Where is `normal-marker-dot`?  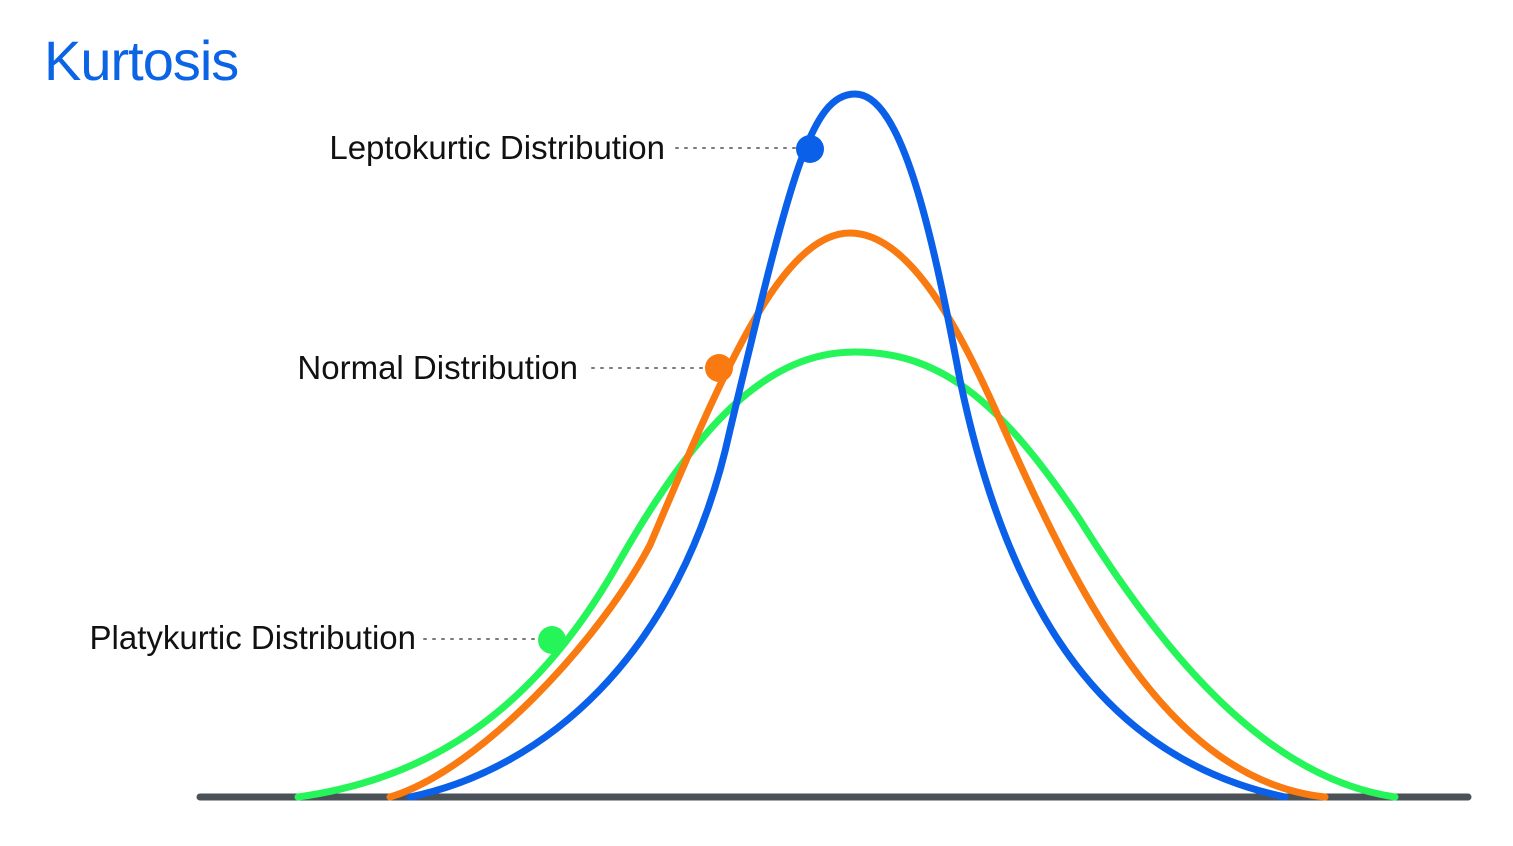 normal-marker-dot is located at coordinates (719, 368).